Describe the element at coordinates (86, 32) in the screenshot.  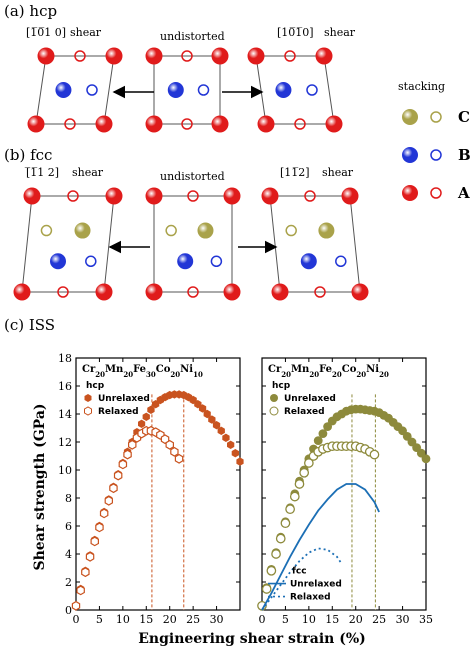
I see `panel-a-left-shear: shear` at that location.